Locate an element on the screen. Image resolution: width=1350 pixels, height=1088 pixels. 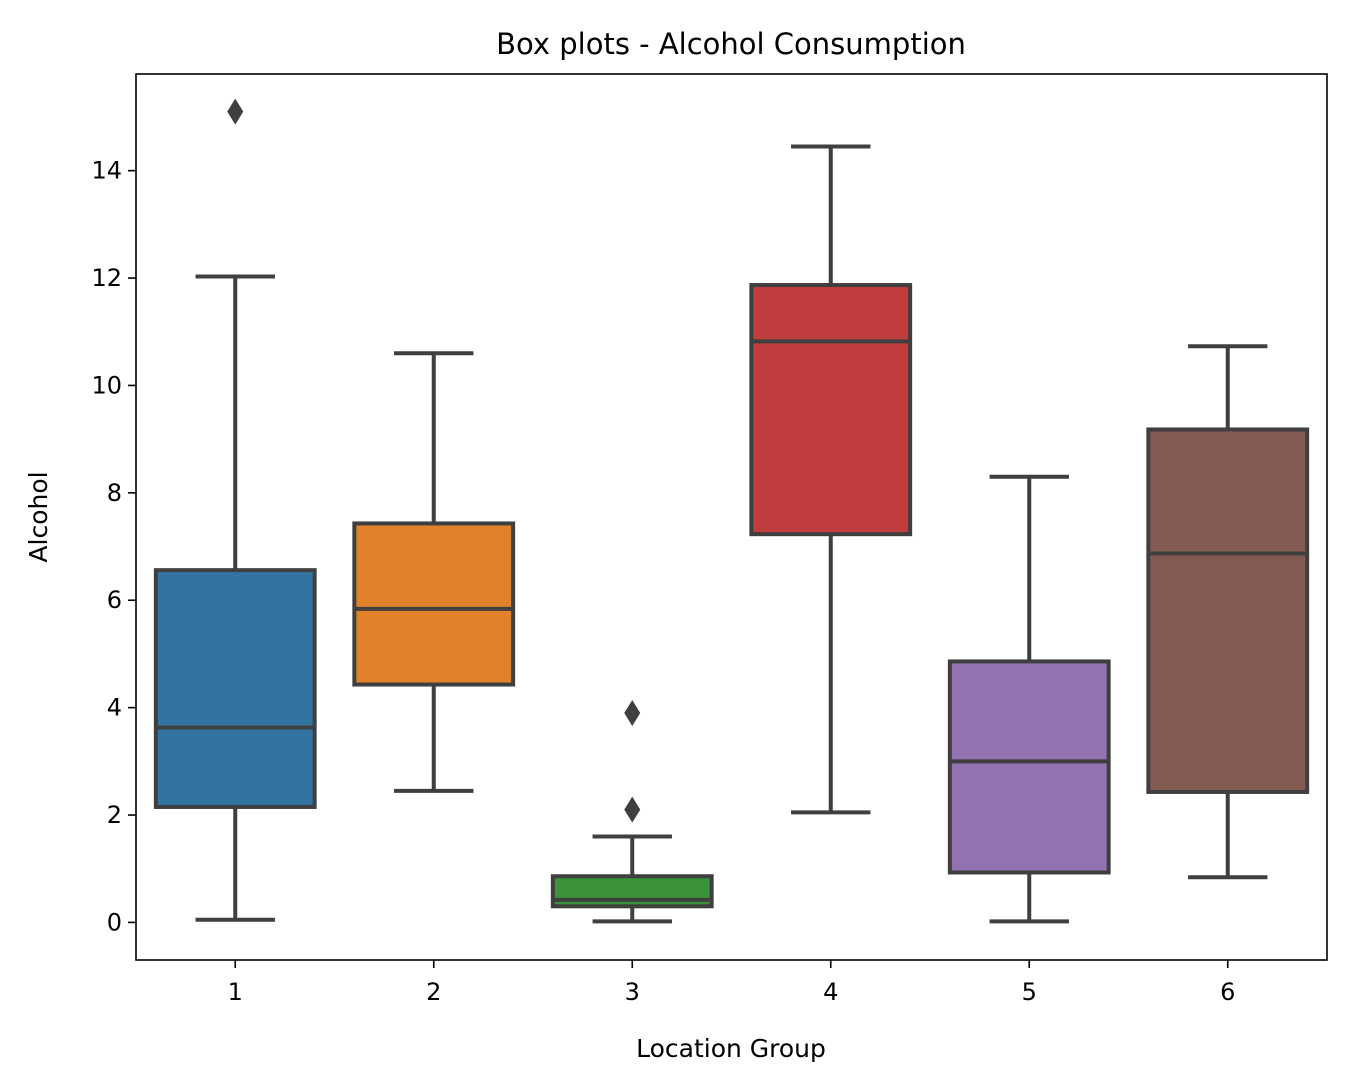
y-tick-label-0: 0 is located at coordinates (114, 922).